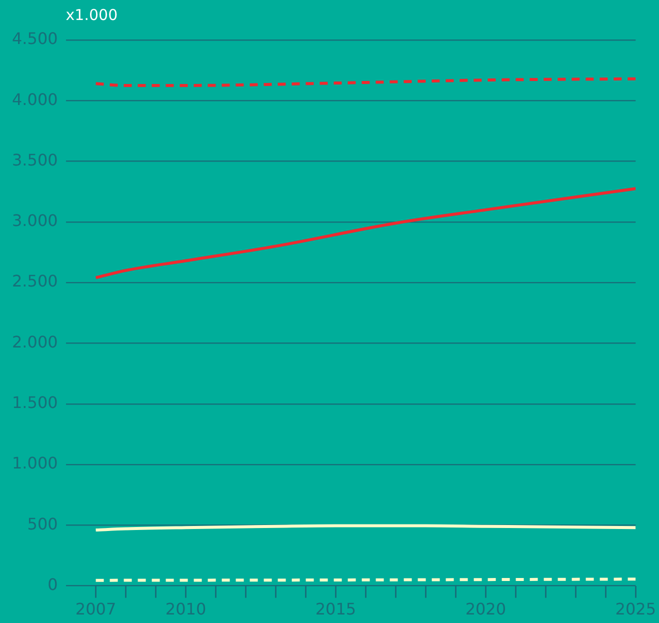 The image size is (659, 623). I want to click on y-tick-label: 1.500, so click(35, 402).